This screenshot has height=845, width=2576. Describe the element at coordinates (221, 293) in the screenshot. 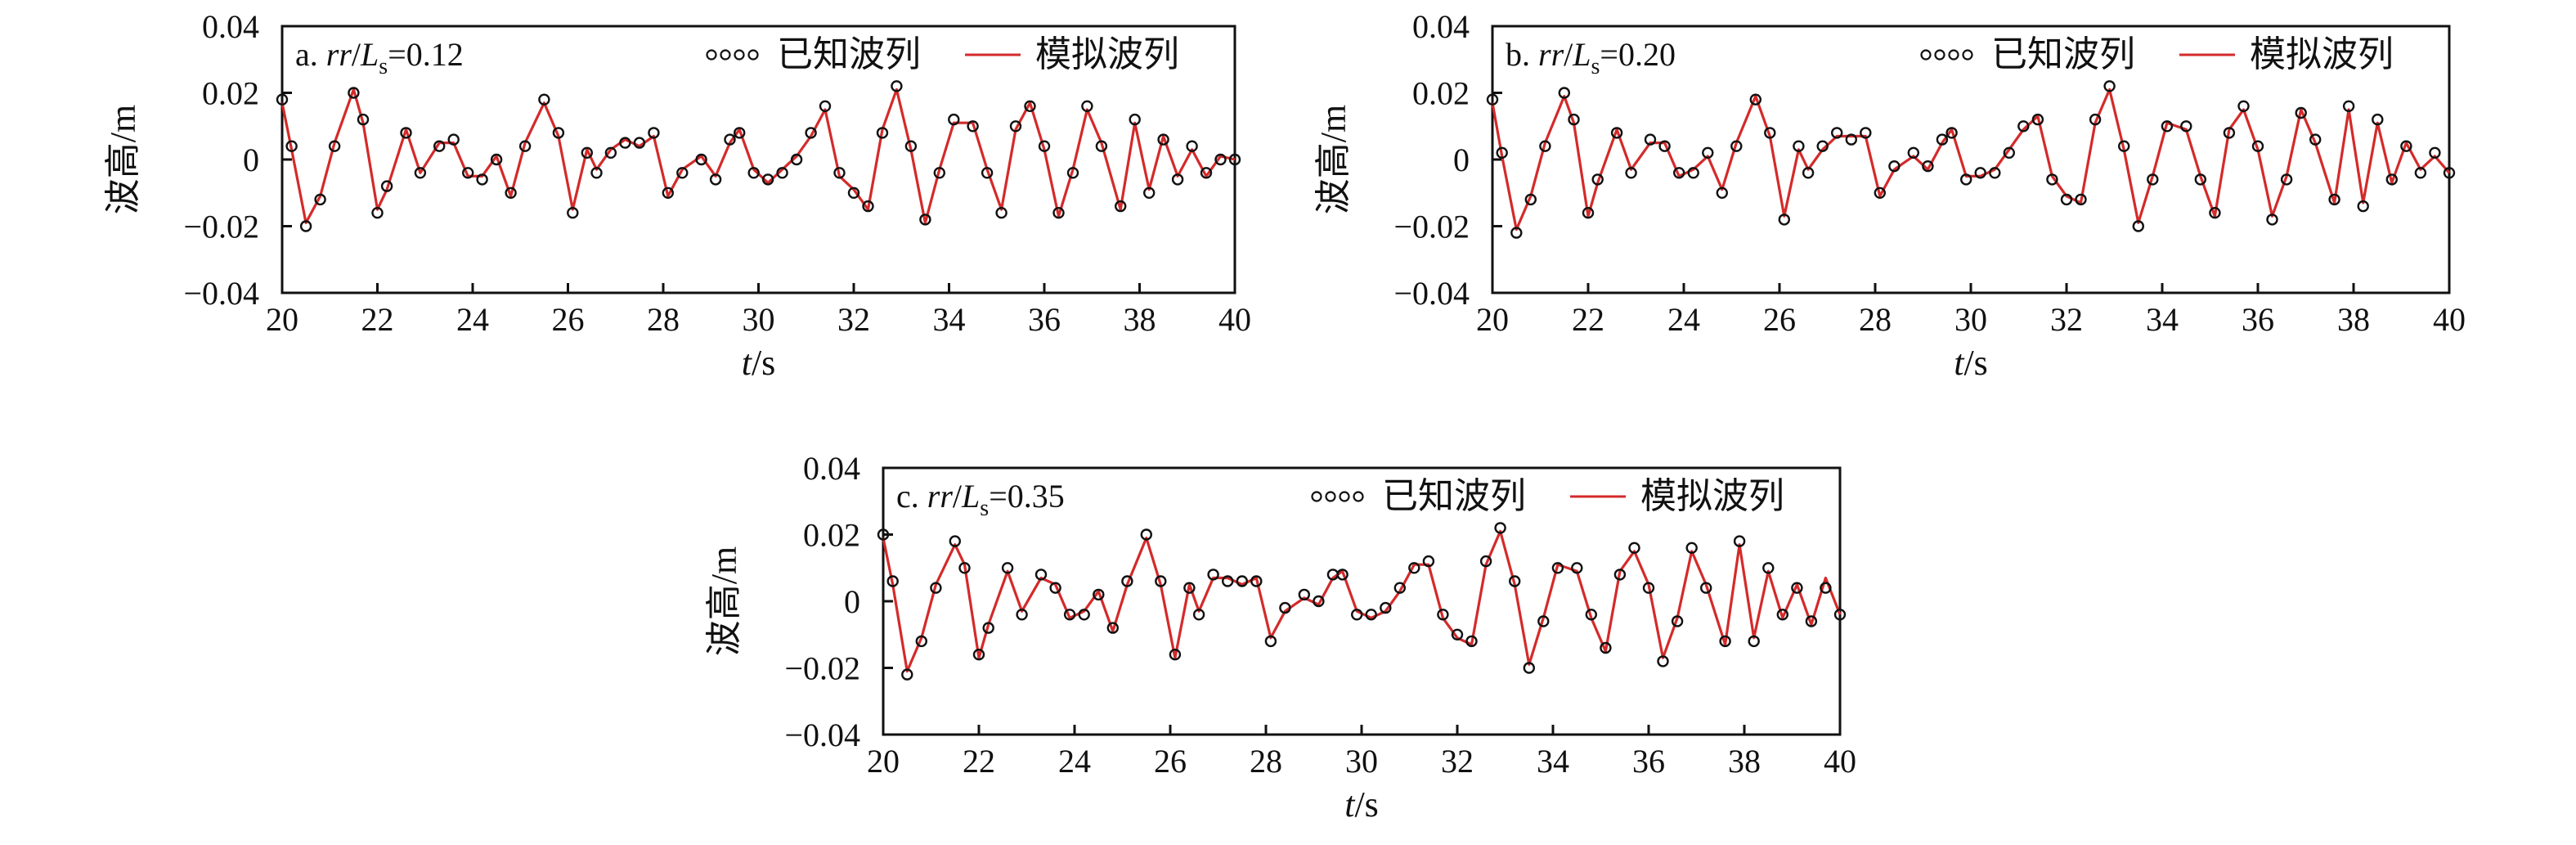

I see `y-tick-label: −0.04` at that location.